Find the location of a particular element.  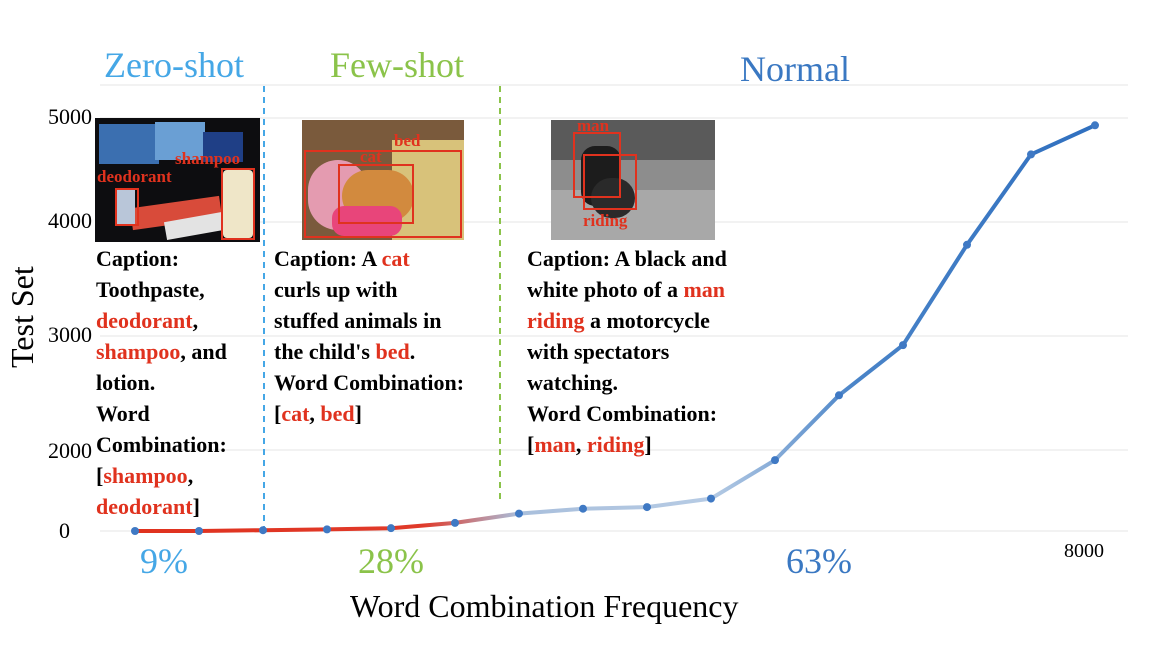

caption-line: deodorant] is located at coordinates (161, 506).